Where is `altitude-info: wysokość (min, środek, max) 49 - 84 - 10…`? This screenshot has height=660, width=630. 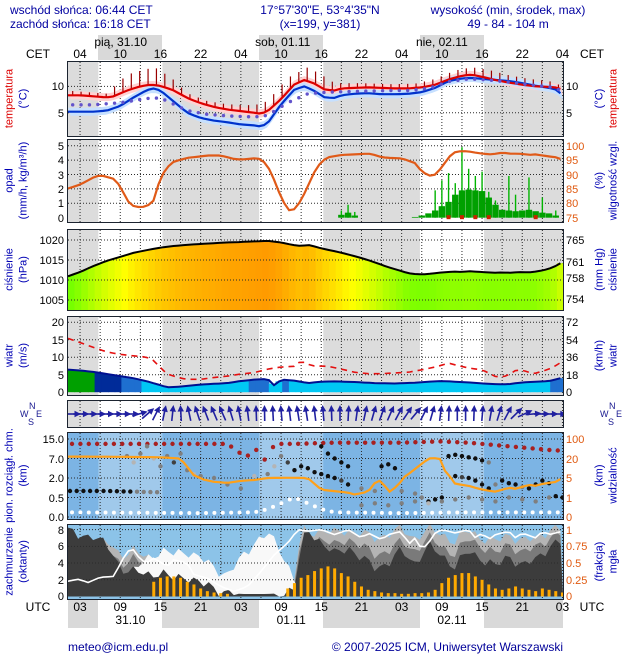
altitude-info: wysokość (min, środek, max) 49 - 84 - 10… is located at coordinates (508, 17).